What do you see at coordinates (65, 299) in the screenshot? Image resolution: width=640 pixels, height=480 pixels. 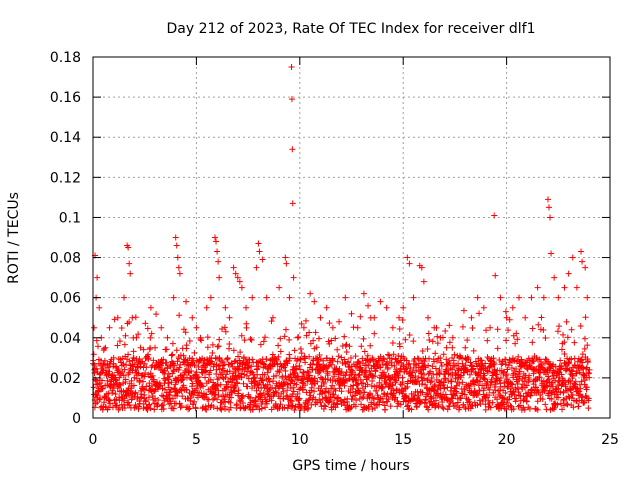 I see `y-tick-label: 0.06` at bounding box center [65, 299].